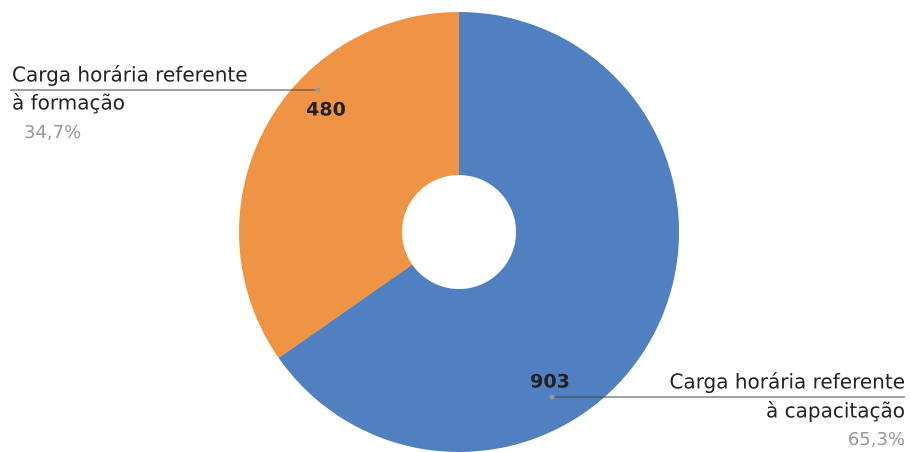 This screenshot has height=452, width=911. I want to click on category-label: à capacitação, so click(835, 411).